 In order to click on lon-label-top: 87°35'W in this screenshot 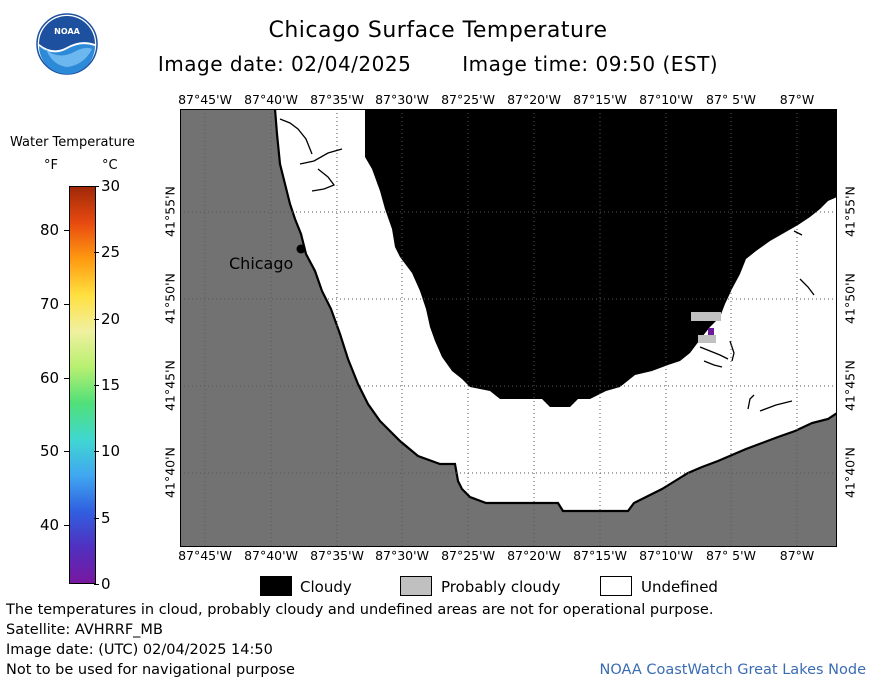, I will do `click(337, 99)`.